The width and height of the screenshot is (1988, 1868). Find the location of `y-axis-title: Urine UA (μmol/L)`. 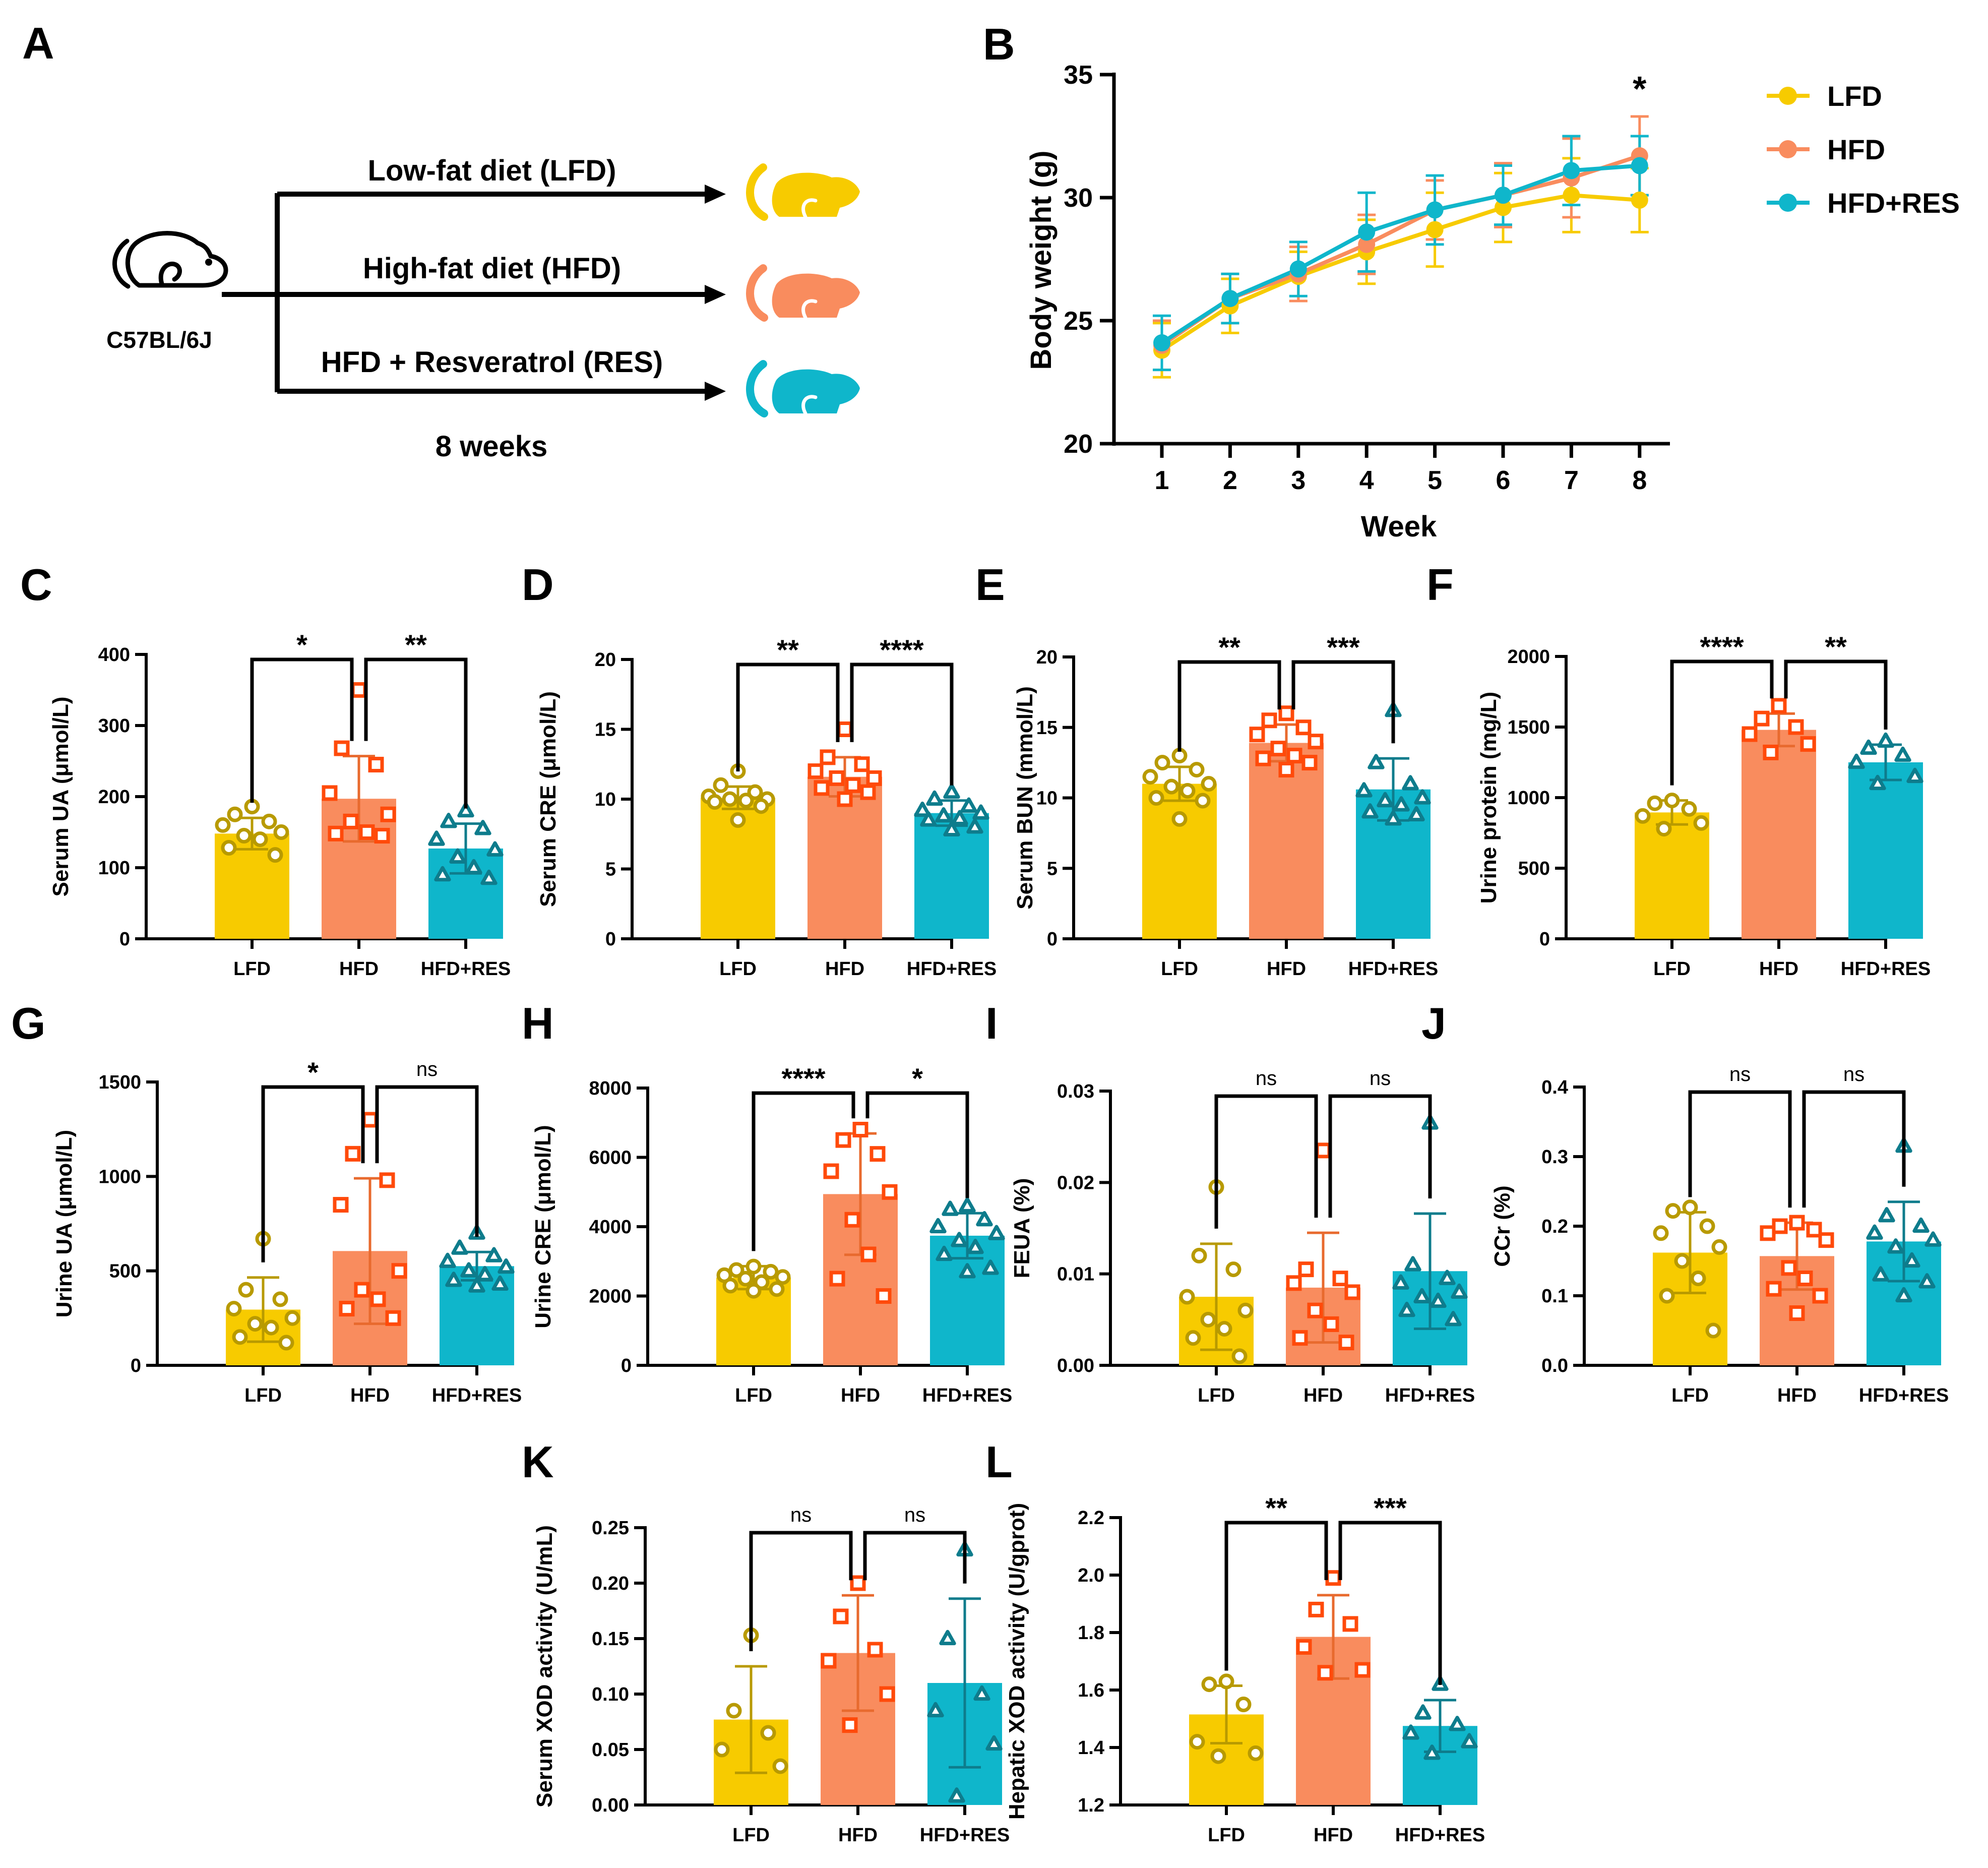

y-axis-title: Urine UA (μmol/L) is located at coordinates (64, 1223).